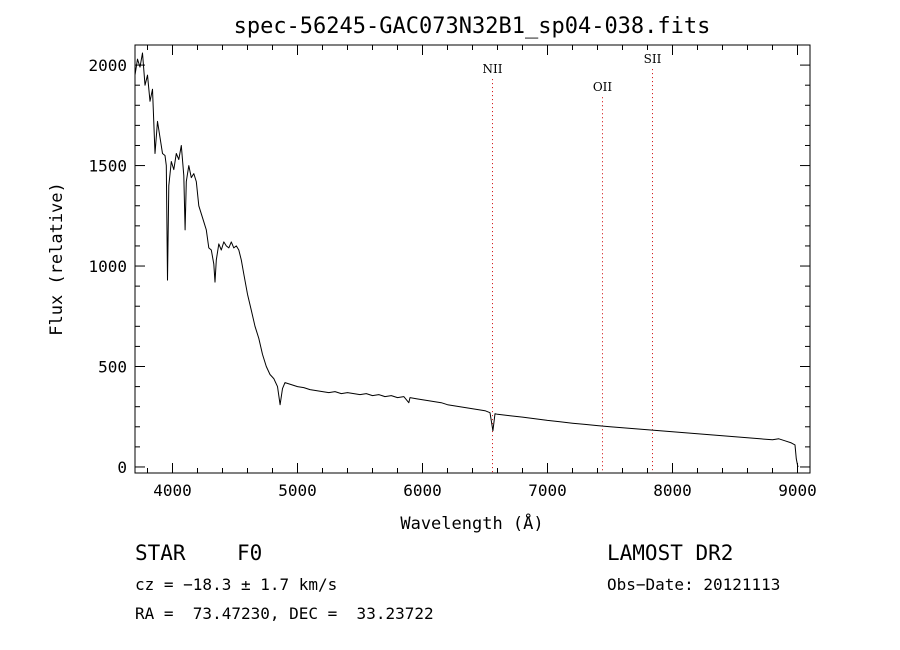 The height and width of the screenshot is (650, 900). I want to click on x-tick-label-4: 8000, so click(672, 490).